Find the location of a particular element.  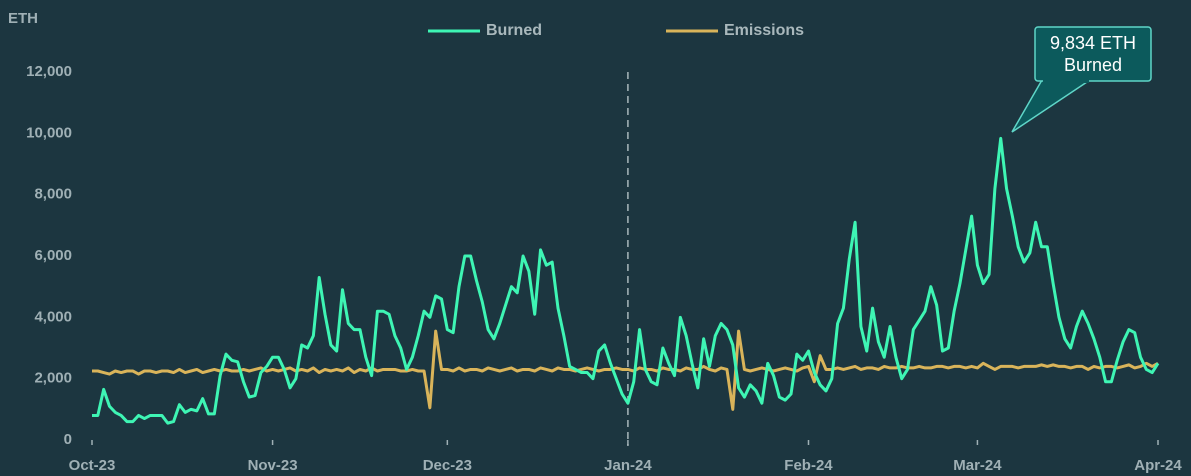

y-axis-label: ETH is located at coordinates (23, 18).